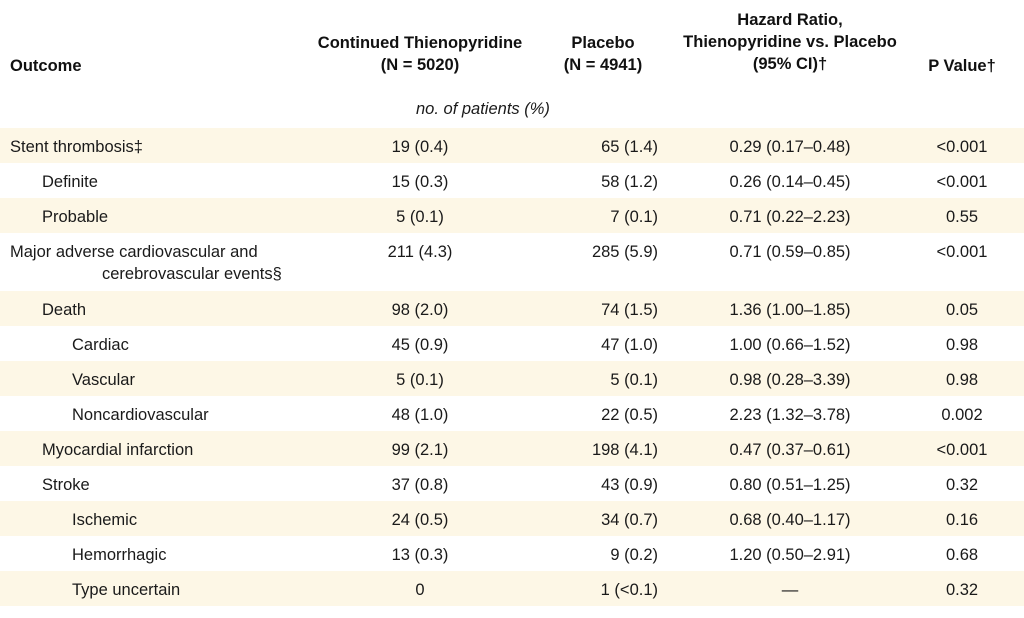  Describe the element at coordinates (790, 182) in the screenshot. I see `row-hazard-ratio: 0.26 (0.14–0.45)` at that location.